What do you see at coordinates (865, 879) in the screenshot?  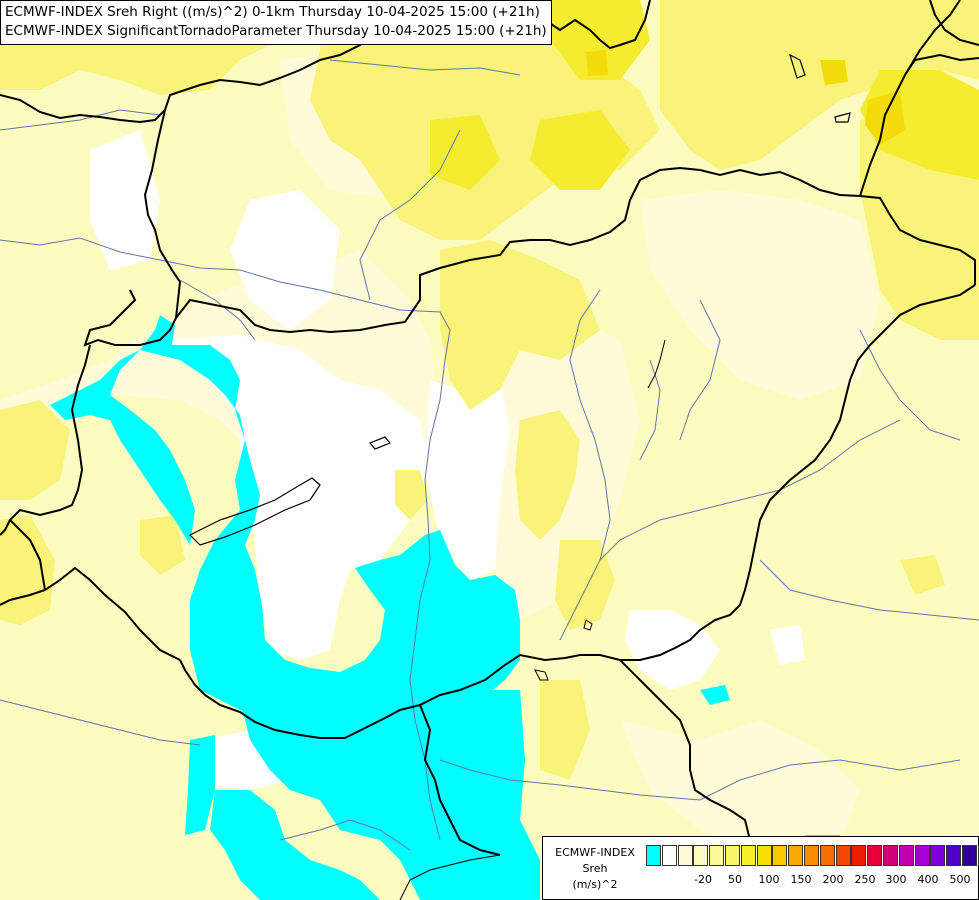 I see `legend-tick-label: 250` at bounding box center [865, 879].